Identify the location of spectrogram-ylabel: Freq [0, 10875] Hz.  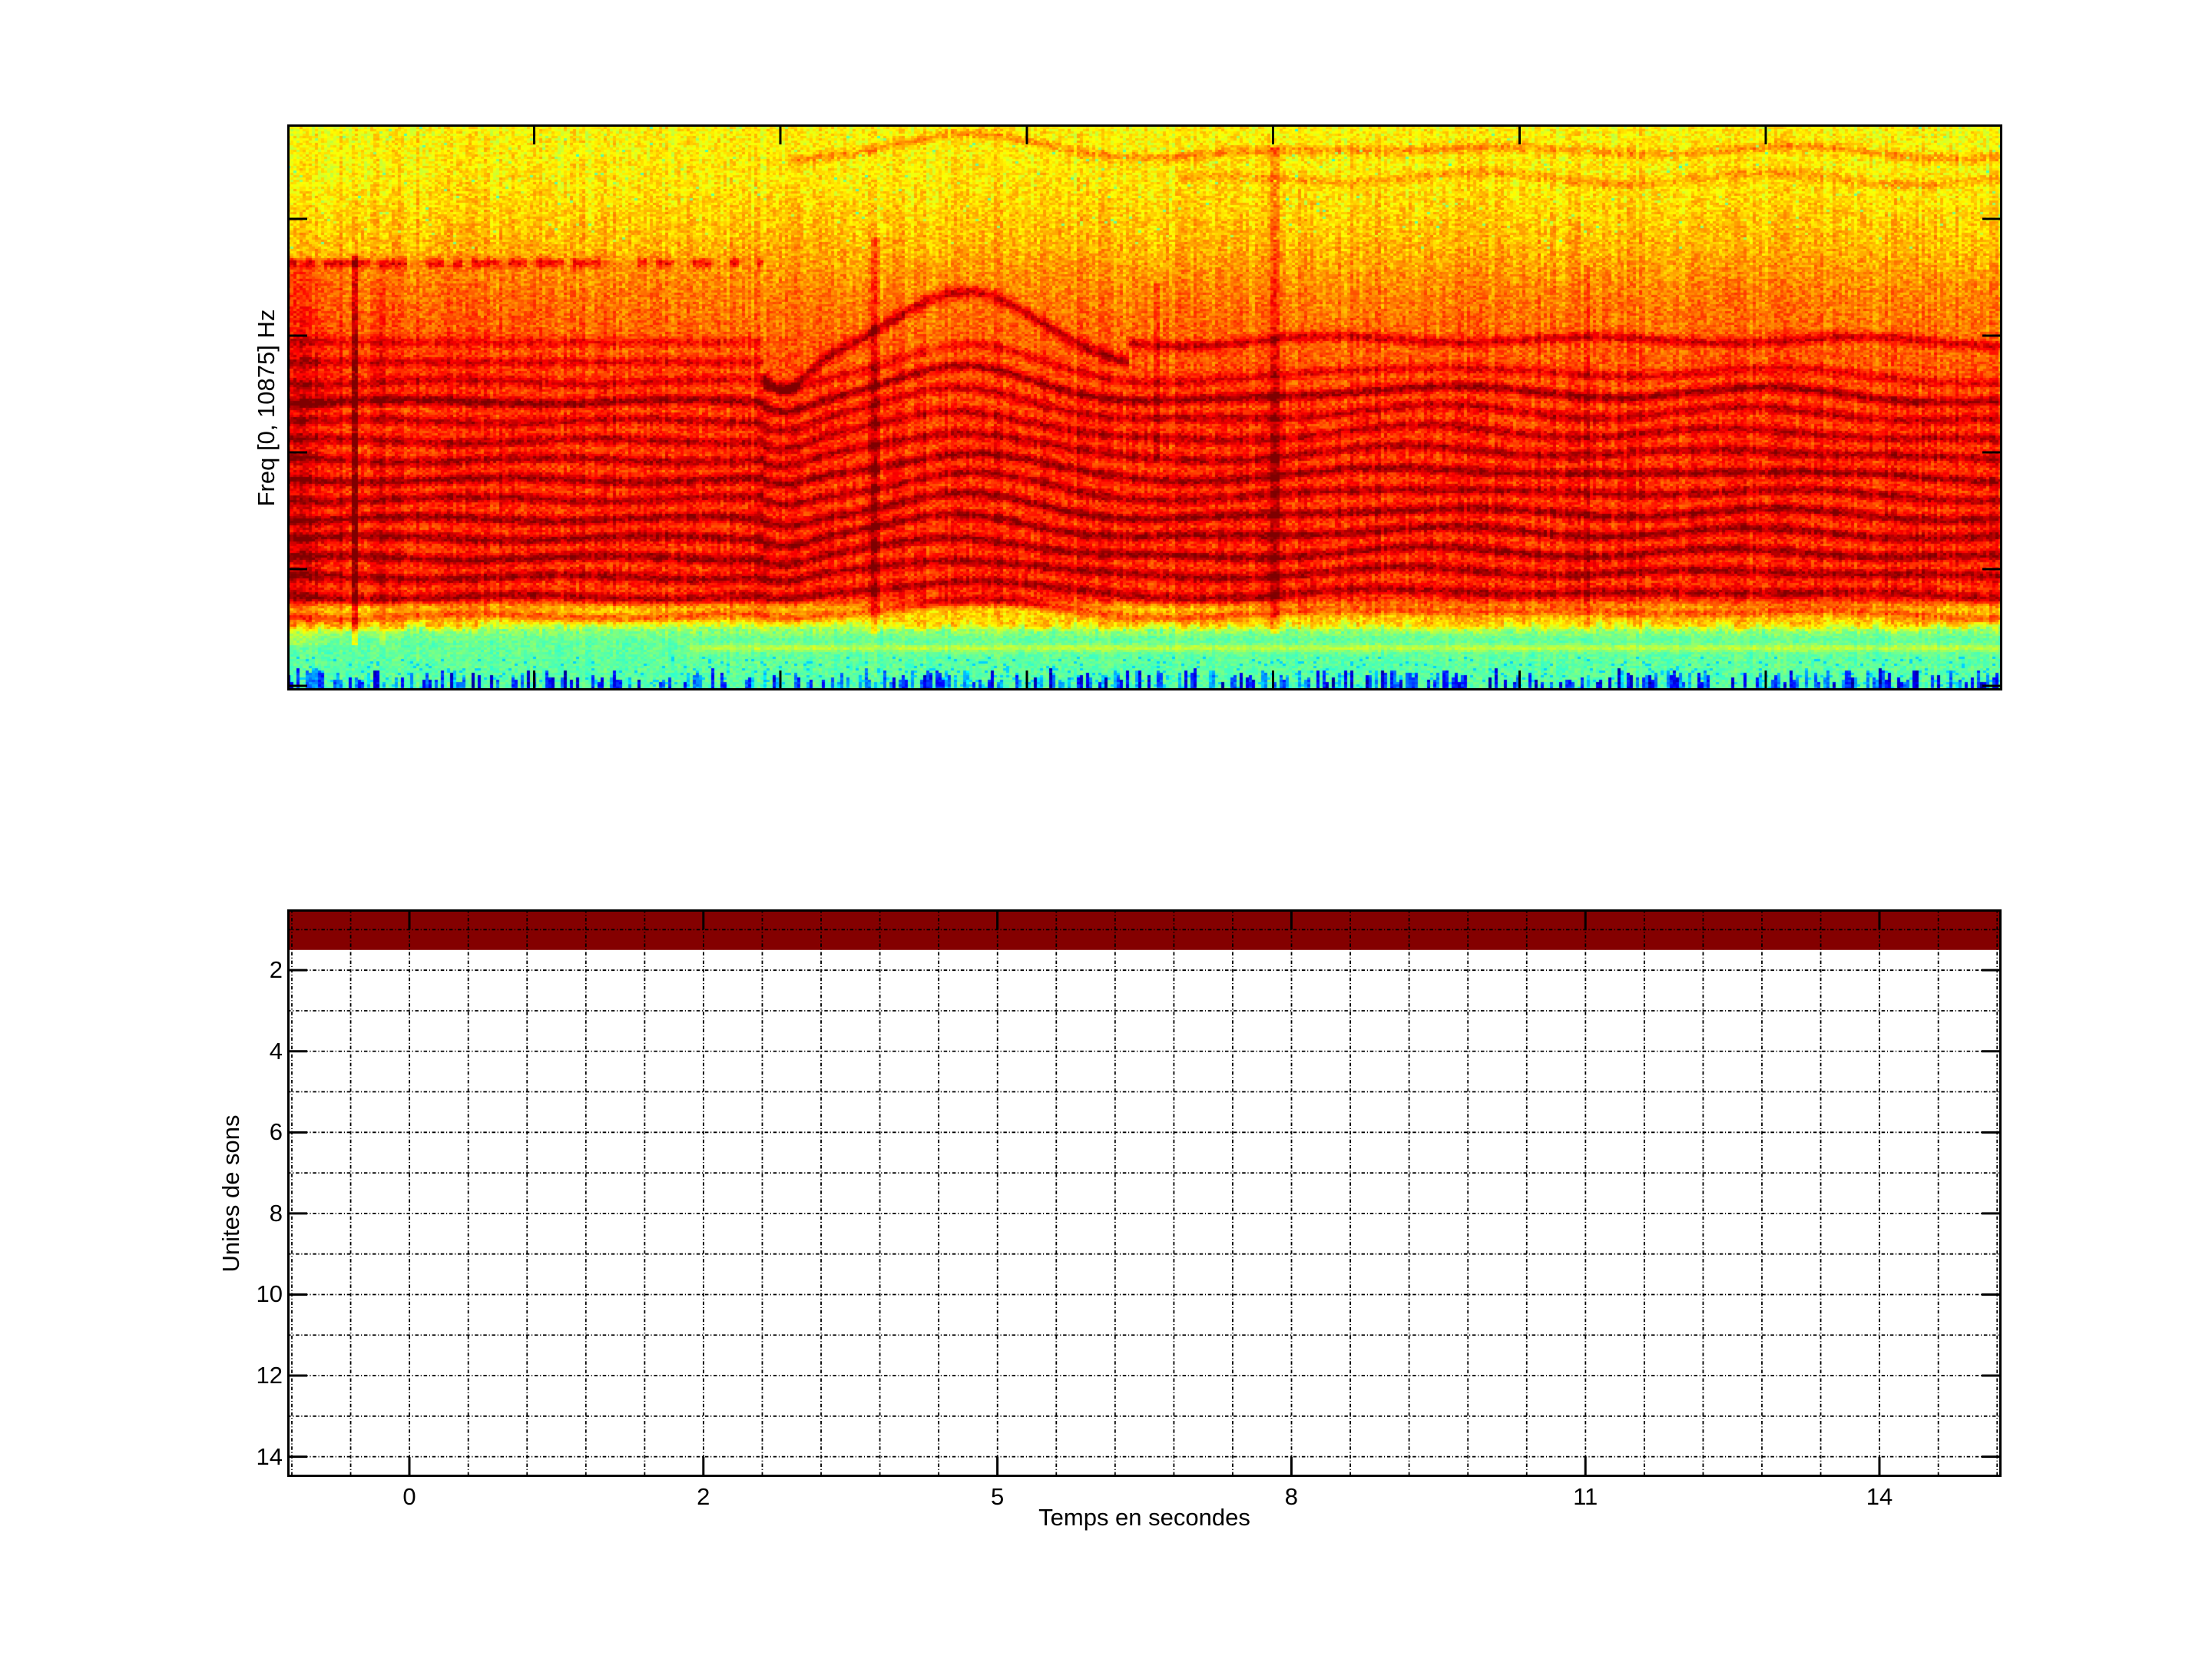
(266, 407).